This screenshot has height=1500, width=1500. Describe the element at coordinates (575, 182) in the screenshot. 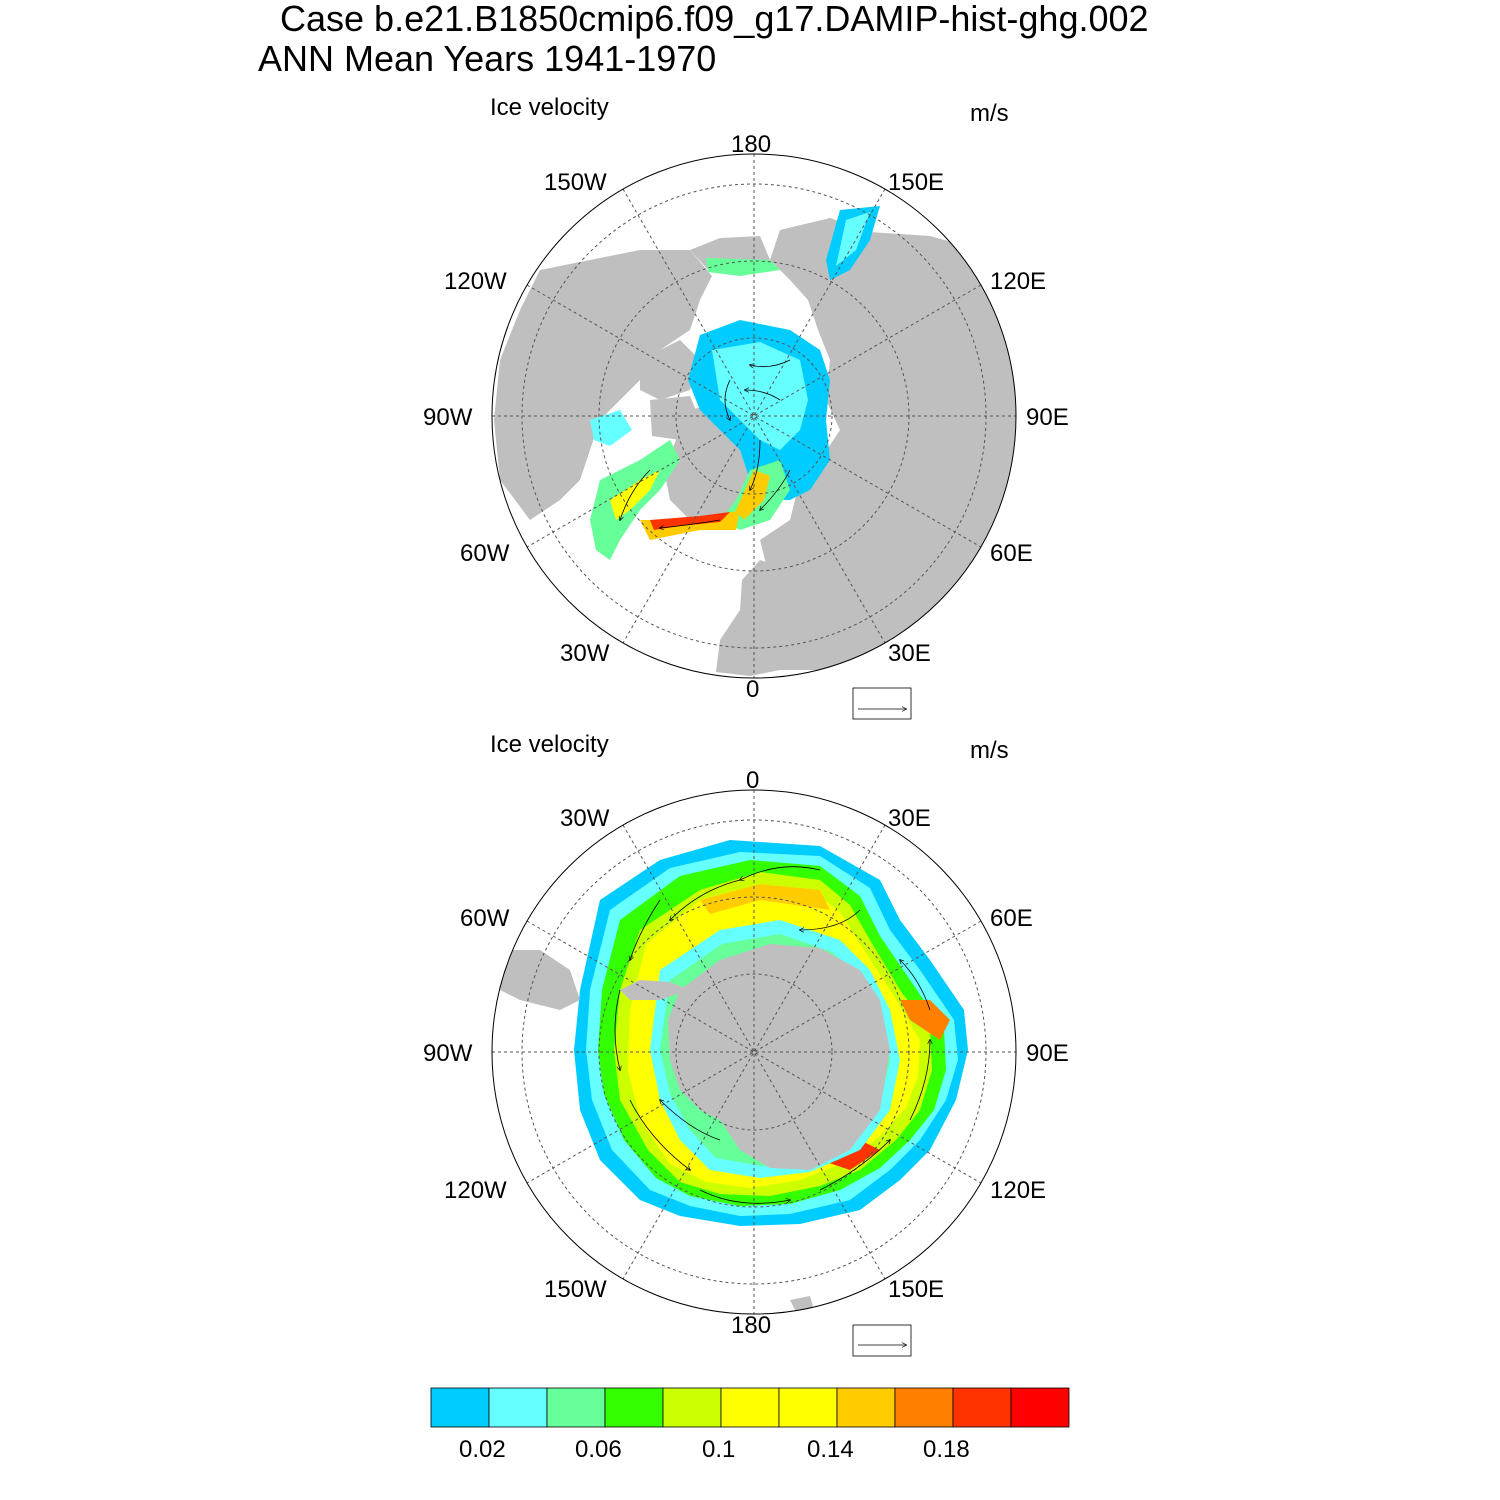

I see `north-lon-label-150w: 150W` at that location.